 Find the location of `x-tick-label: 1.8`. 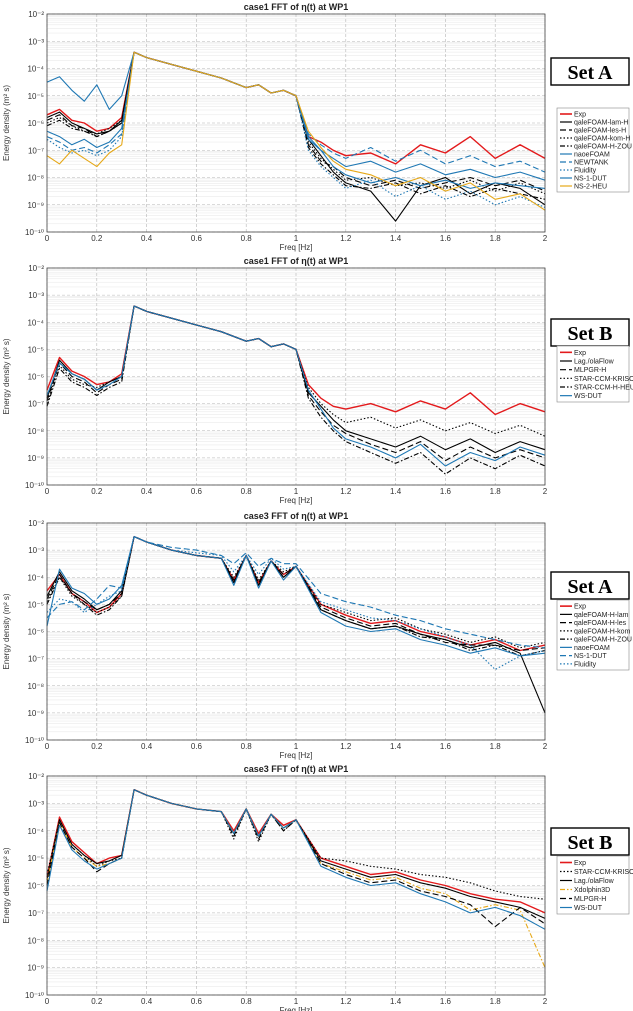

x-tick-label: 1.8 is located at coordinates (496, 1001).